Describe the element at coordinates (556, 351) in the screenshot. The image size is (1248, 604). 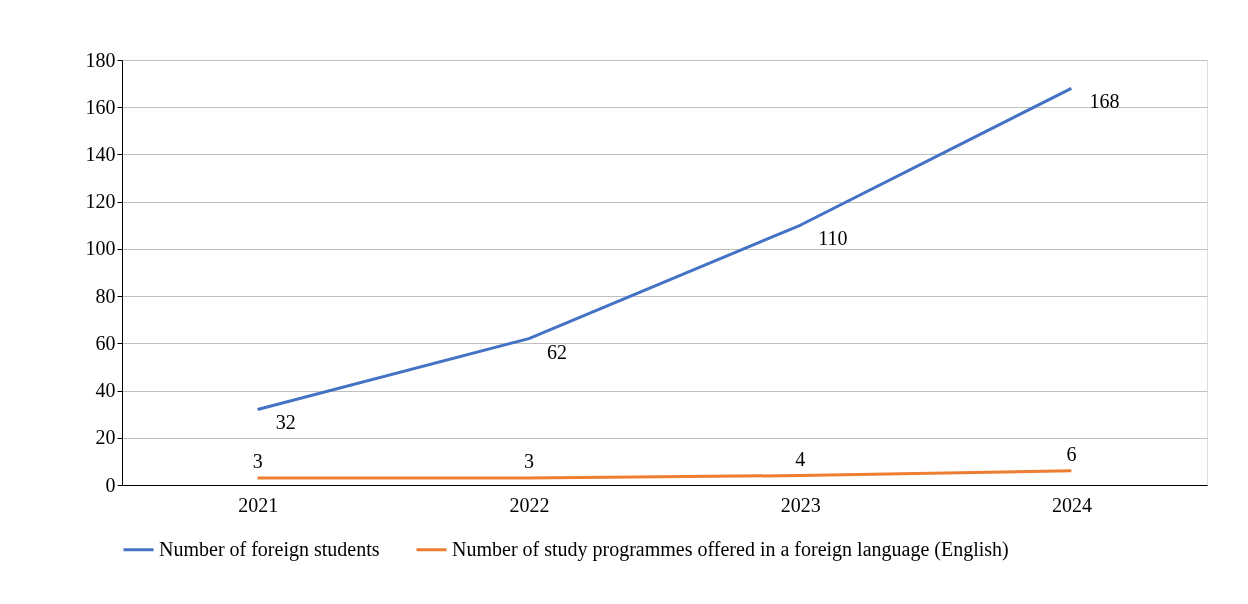
I see `data-label: 62` at that location.